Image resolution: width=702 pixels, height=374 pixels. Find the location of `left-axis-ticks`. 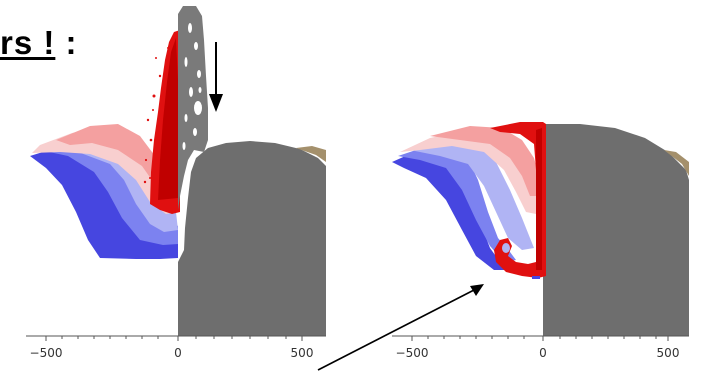

left-axis-ticks is located at coordinates (174, 338).